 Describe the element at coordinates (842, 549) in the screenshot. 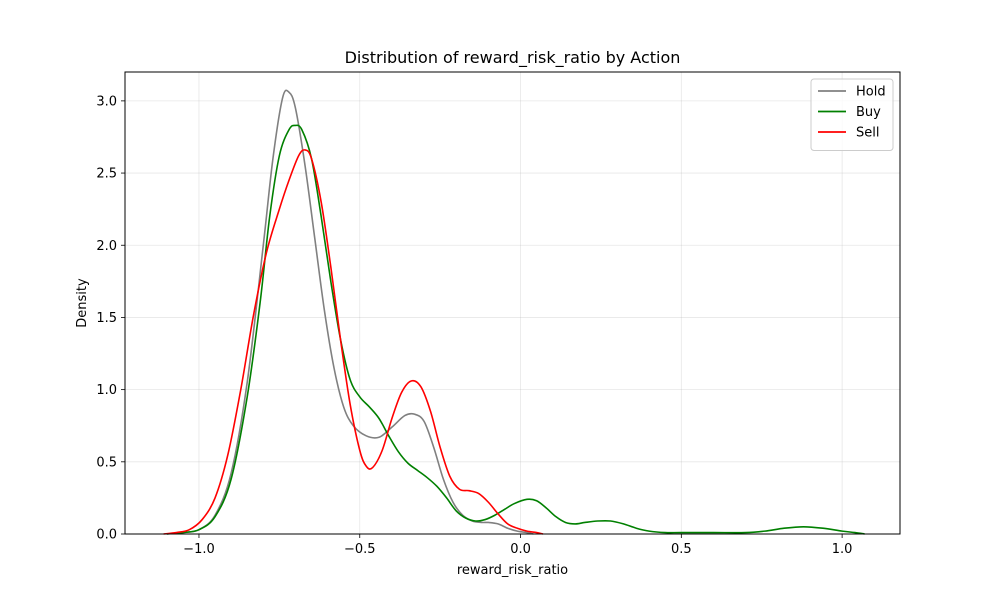

I see `x-tick-label: 1.0` at that location.